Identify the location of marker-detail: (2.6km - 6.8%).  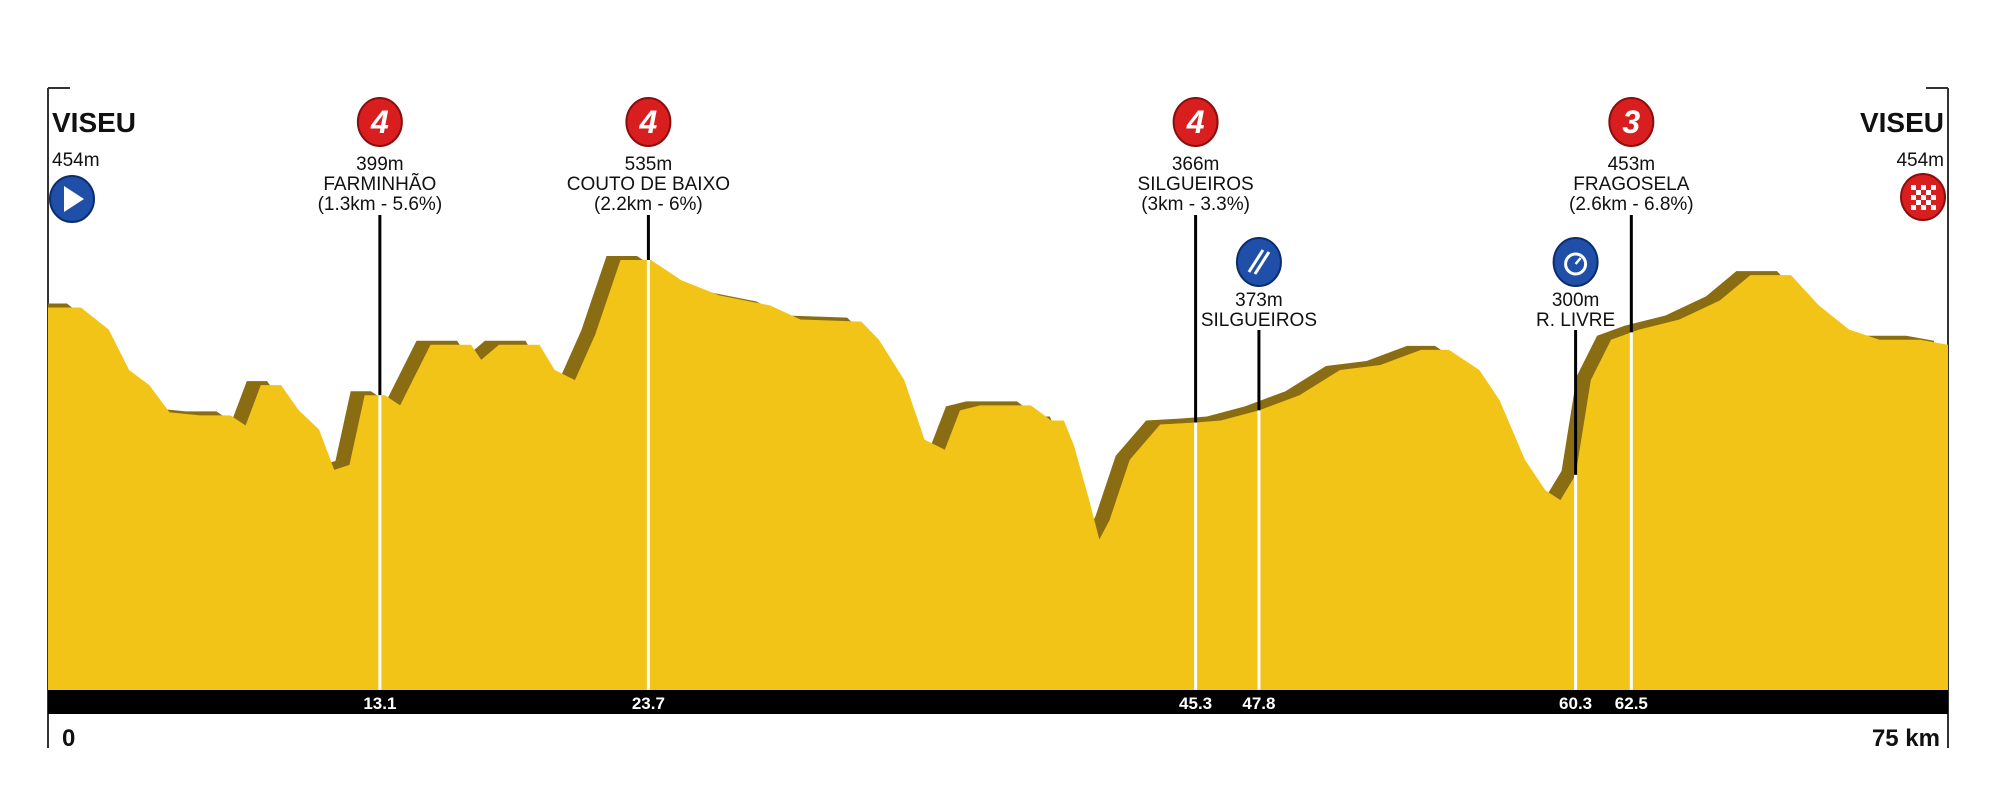
(1631, 204).